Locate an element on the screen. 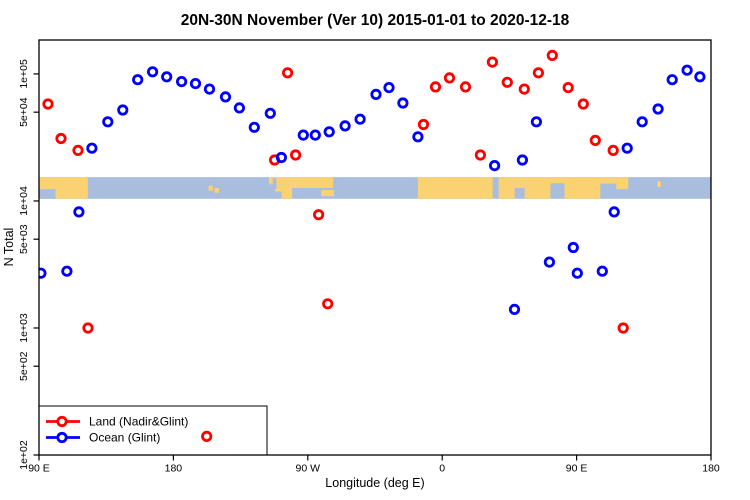  x-tick-label: 0 is located at coordinates (442, 469).